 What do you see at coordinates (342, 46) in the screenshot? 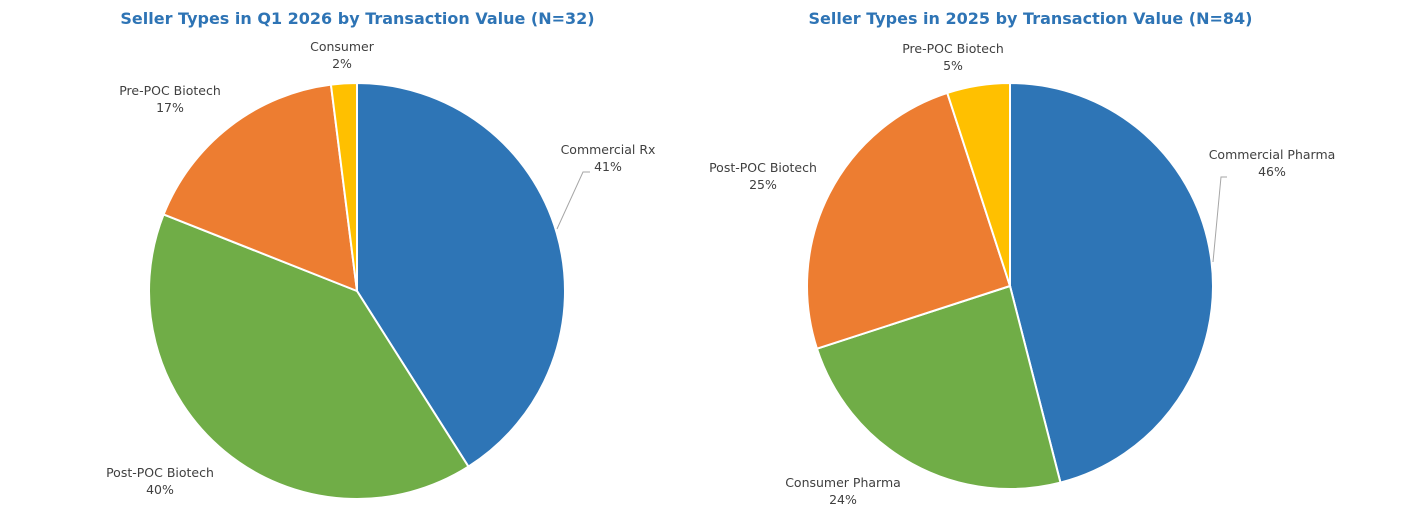
I see `slice-label-consumer: Consumer` at bounding box center [342, 46].